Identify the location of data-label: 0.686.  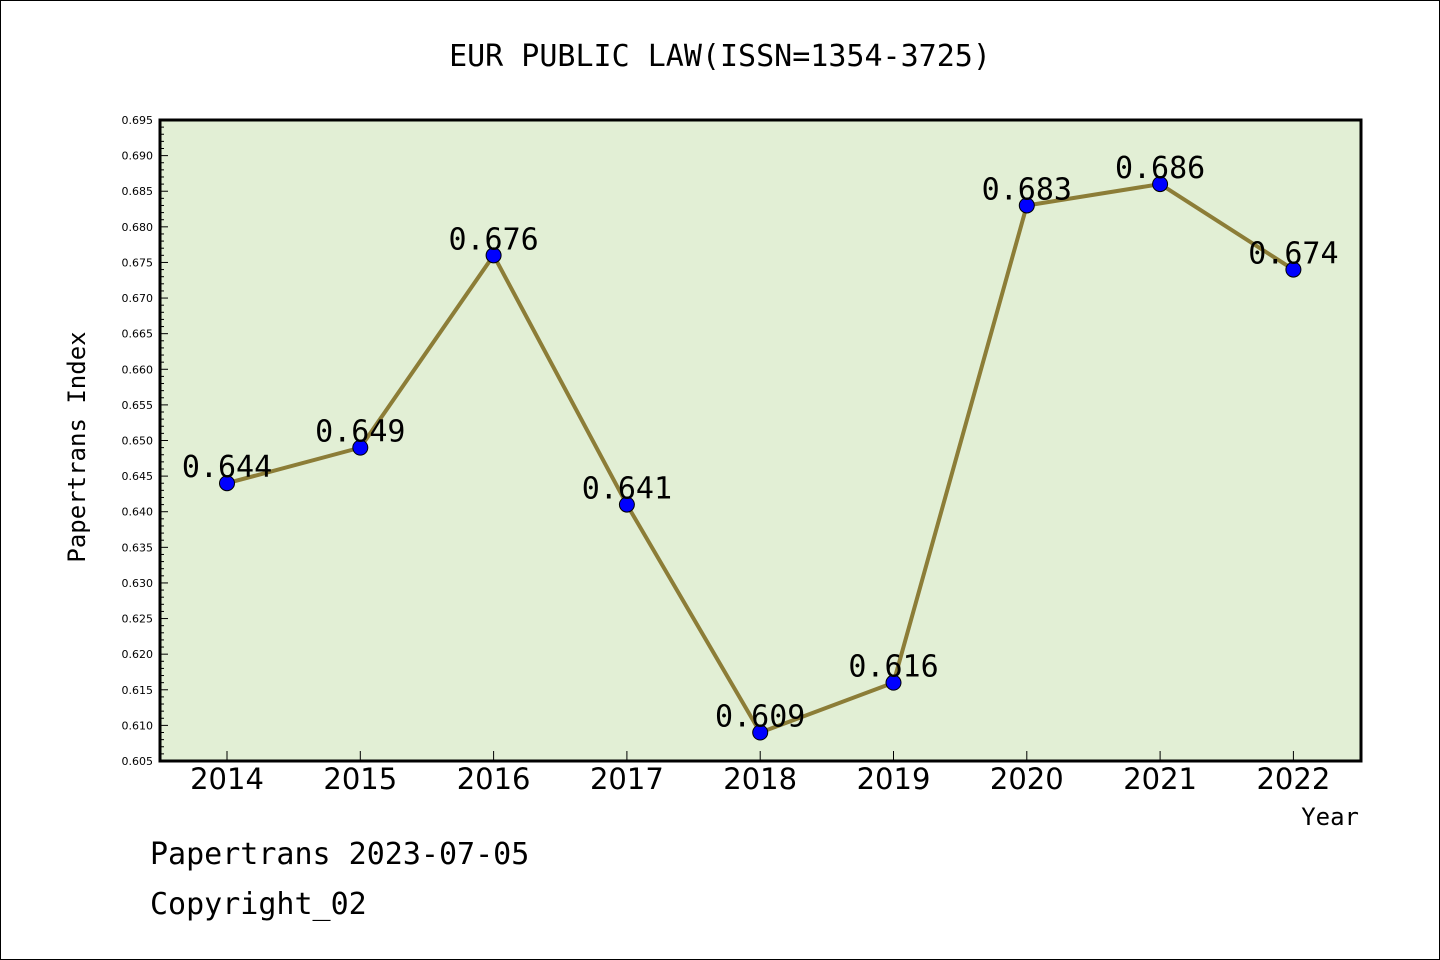
(1160, 168).